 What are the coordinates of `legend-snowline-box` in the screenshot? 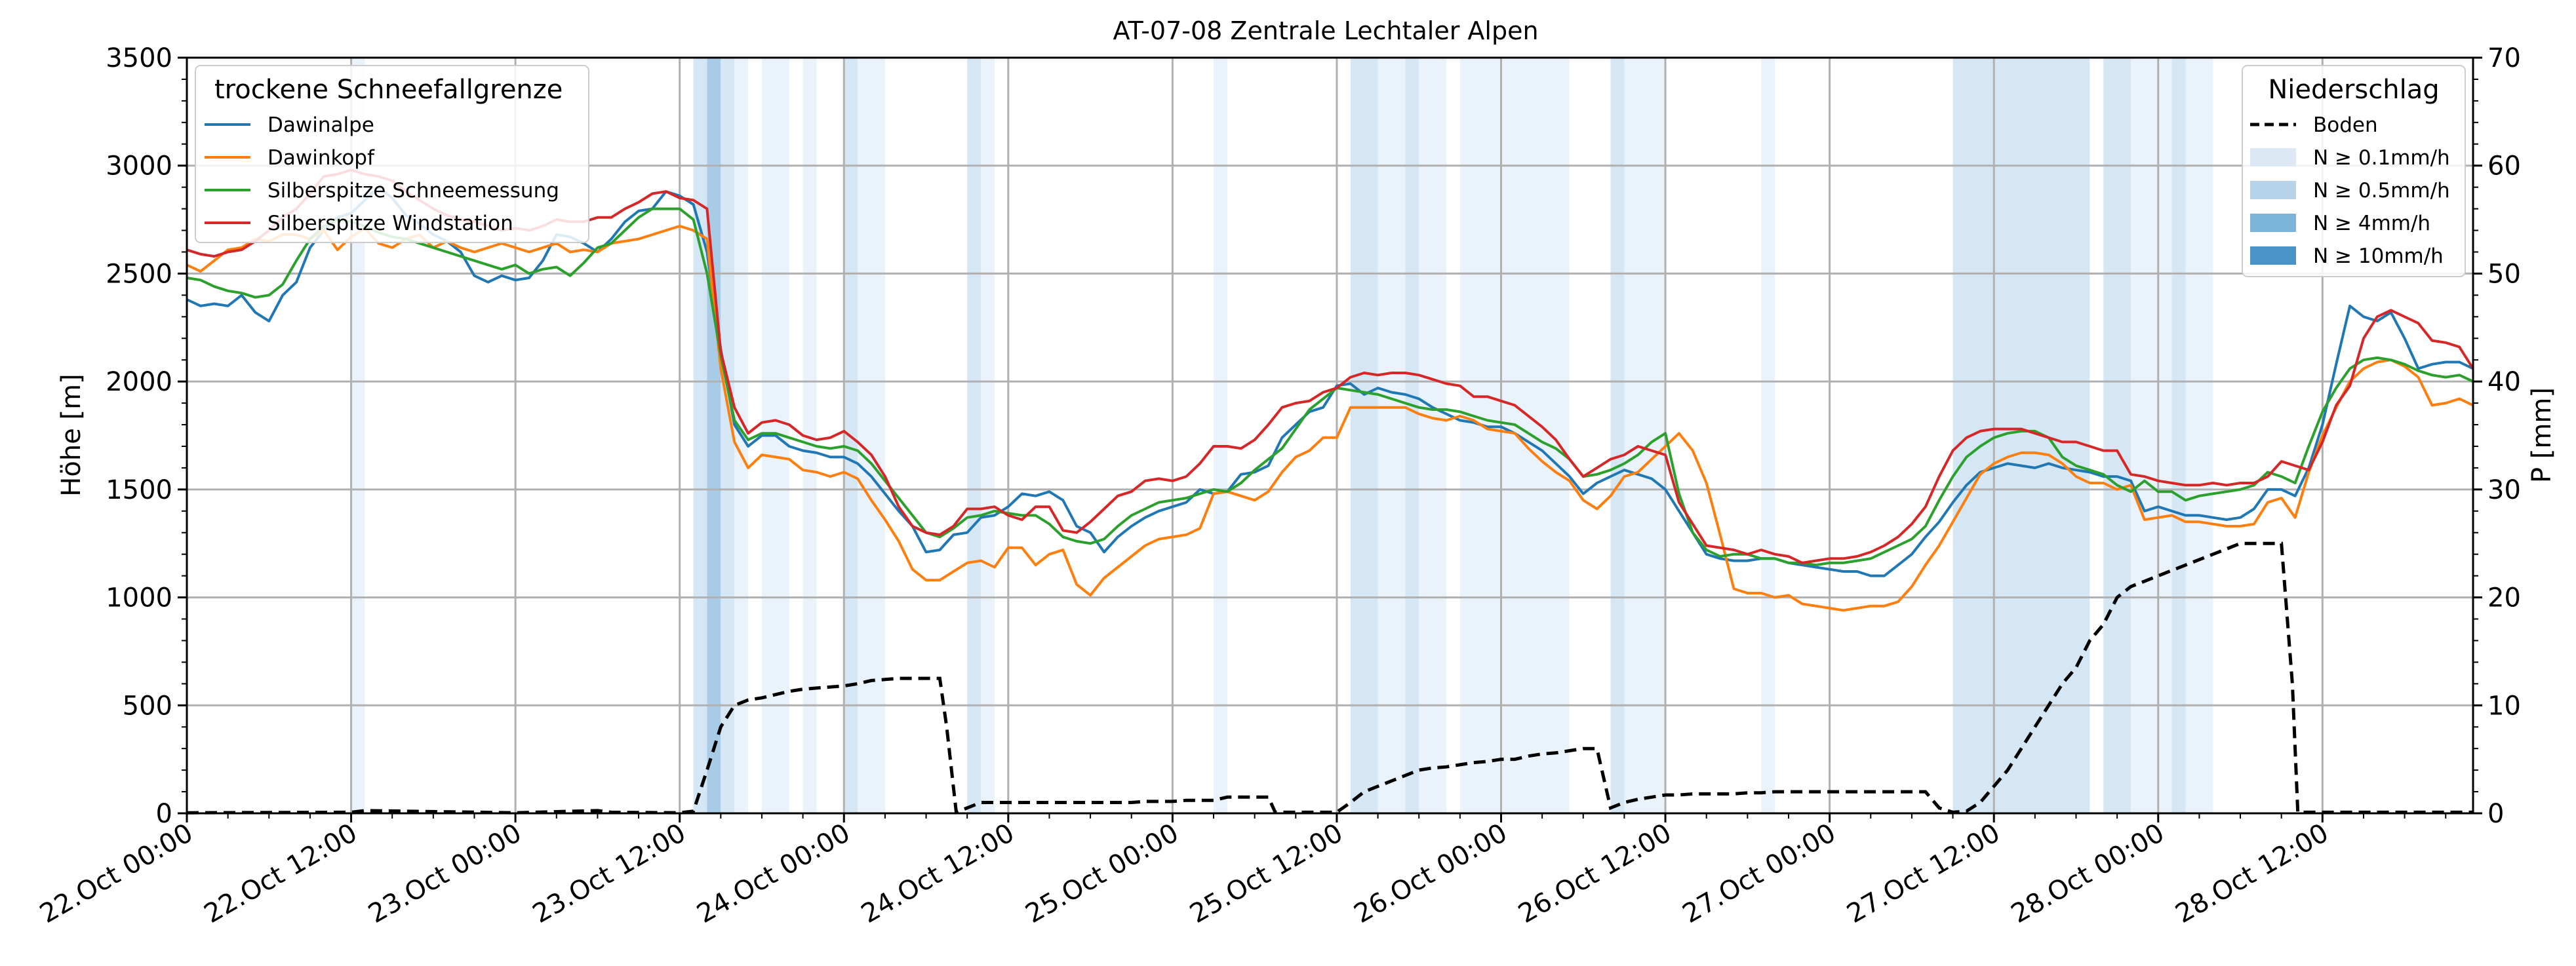 It's located at (392, 154).